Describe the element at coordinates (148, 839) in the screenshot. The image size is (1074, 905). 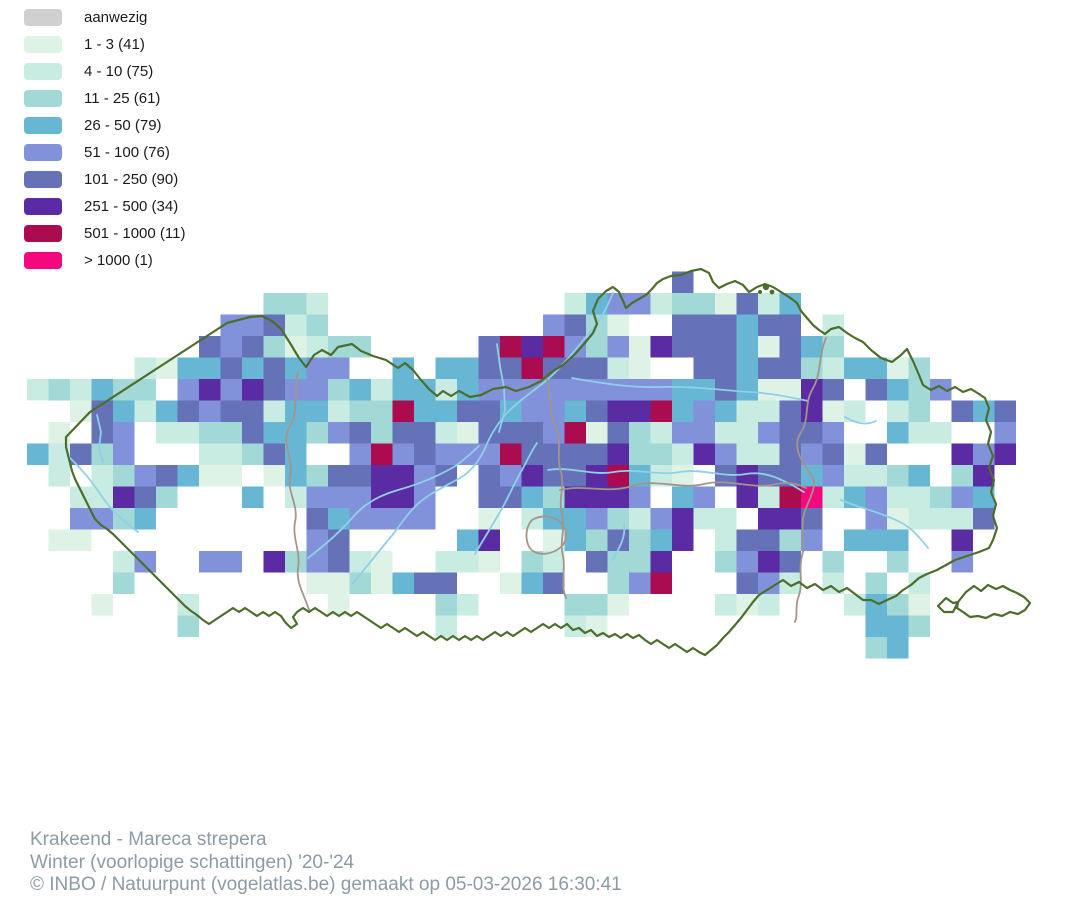
I see `species-title: Krakeend - Mareca strepera` at that location.